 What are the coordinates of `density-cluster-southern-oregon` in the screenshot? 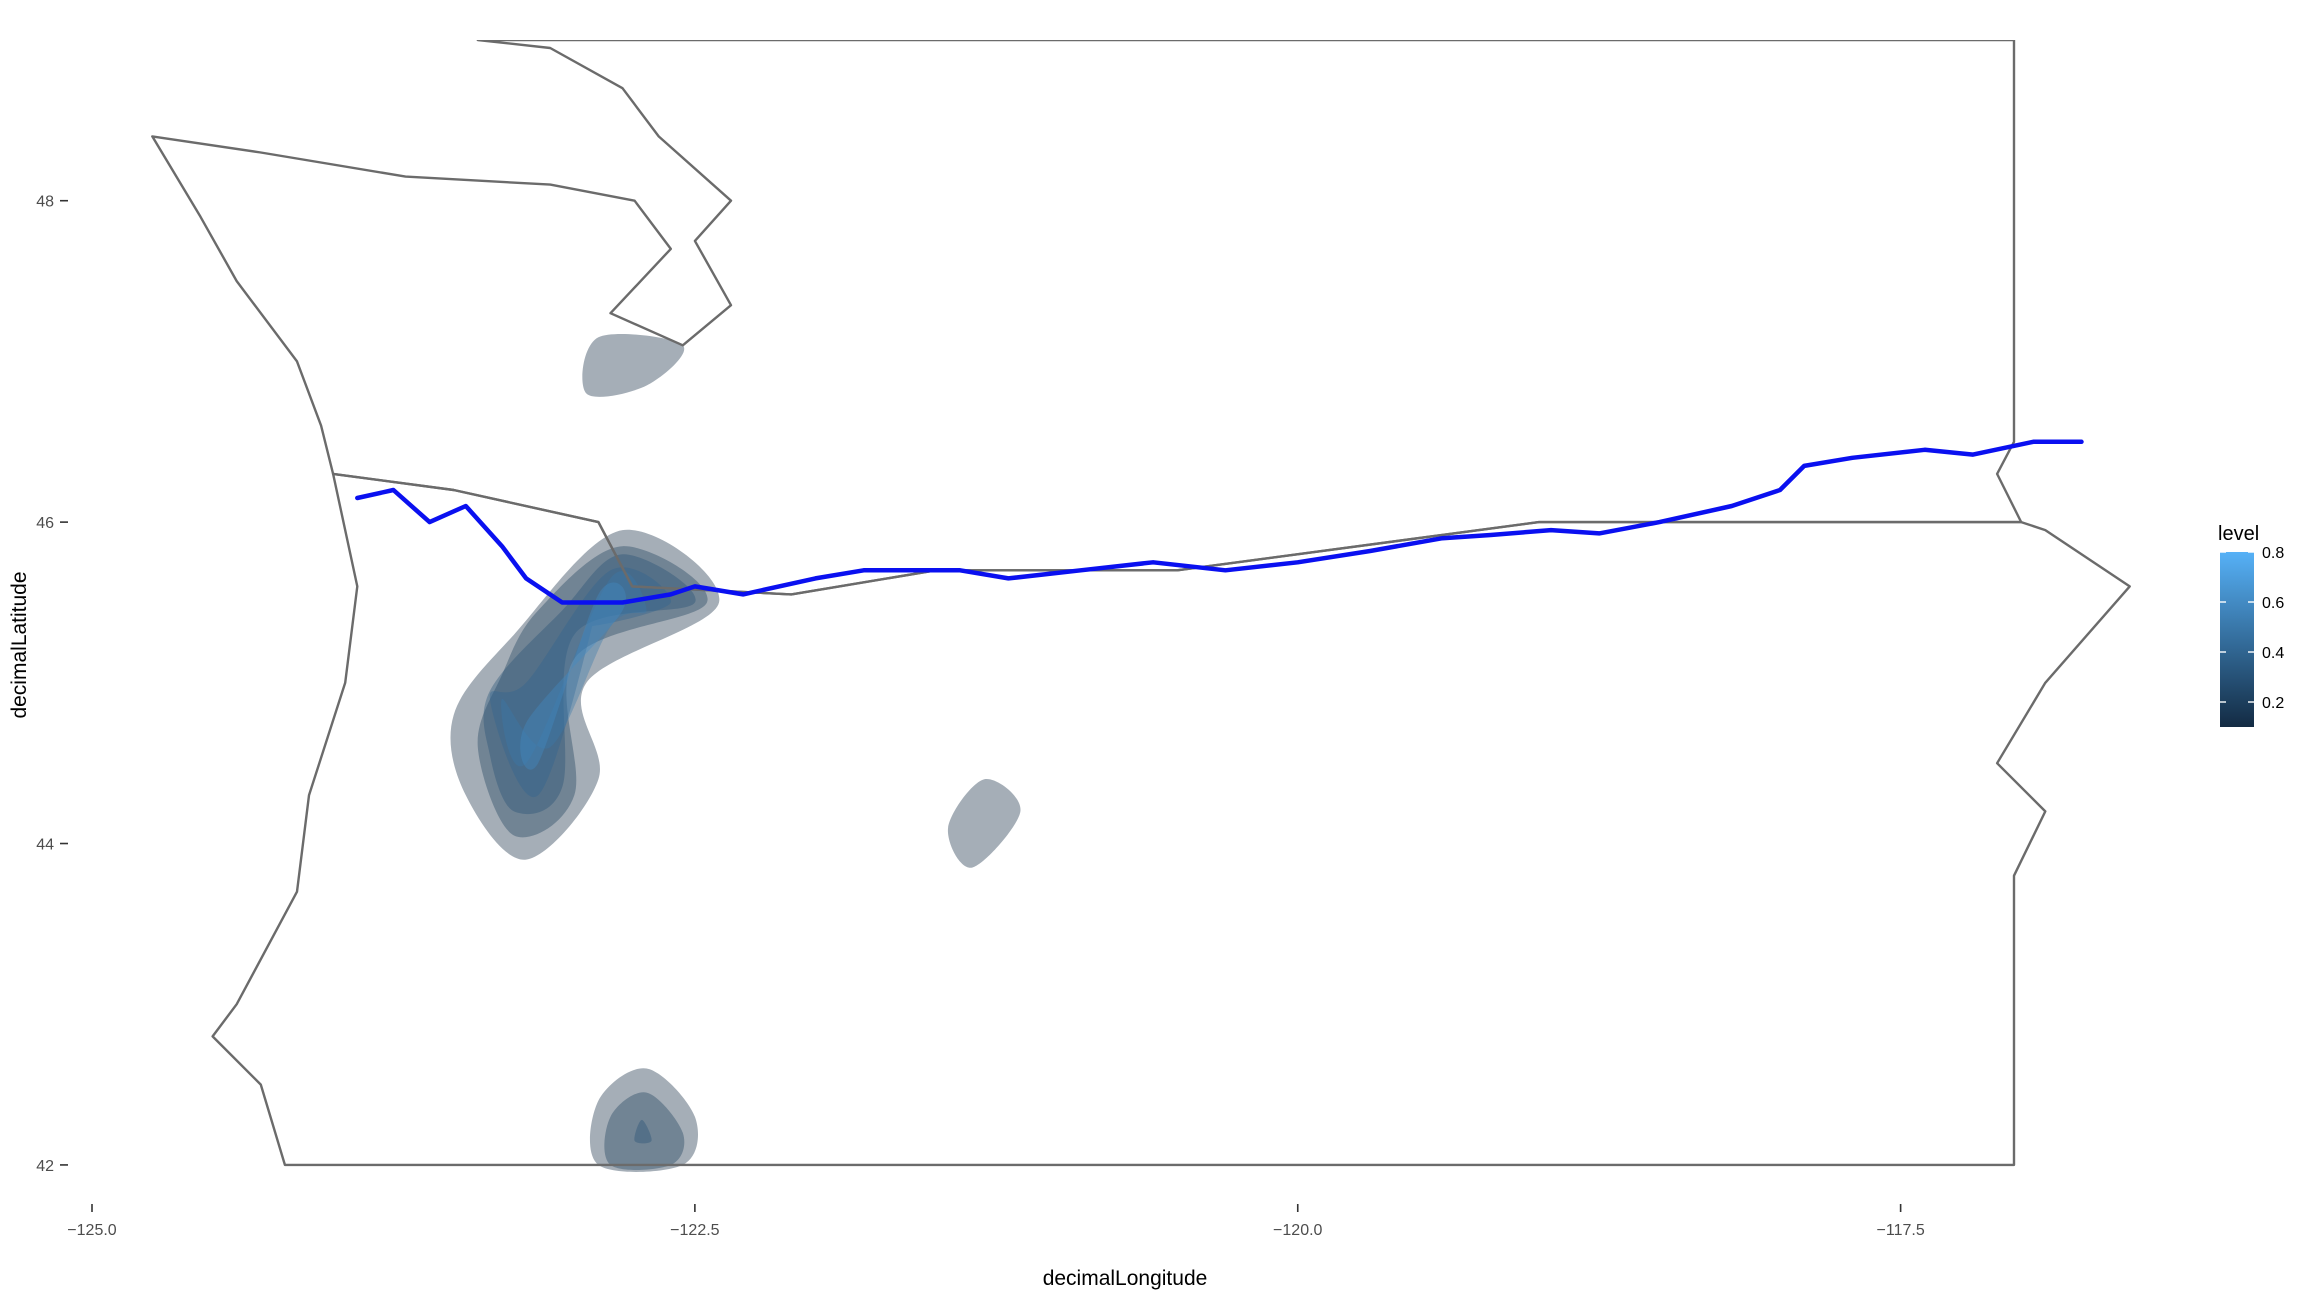 It's located at (644, 1120).